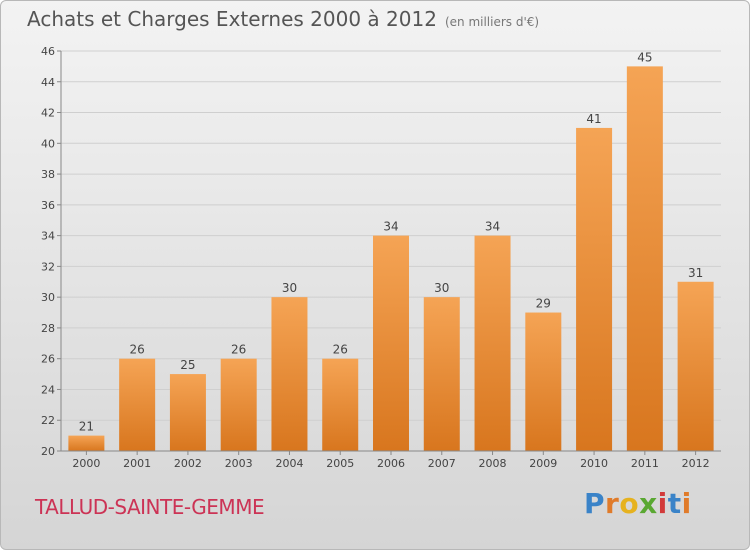  Describe the element at coordinates (48, 359) in the screenshot. I see `y-tick-label: 26` at that location.